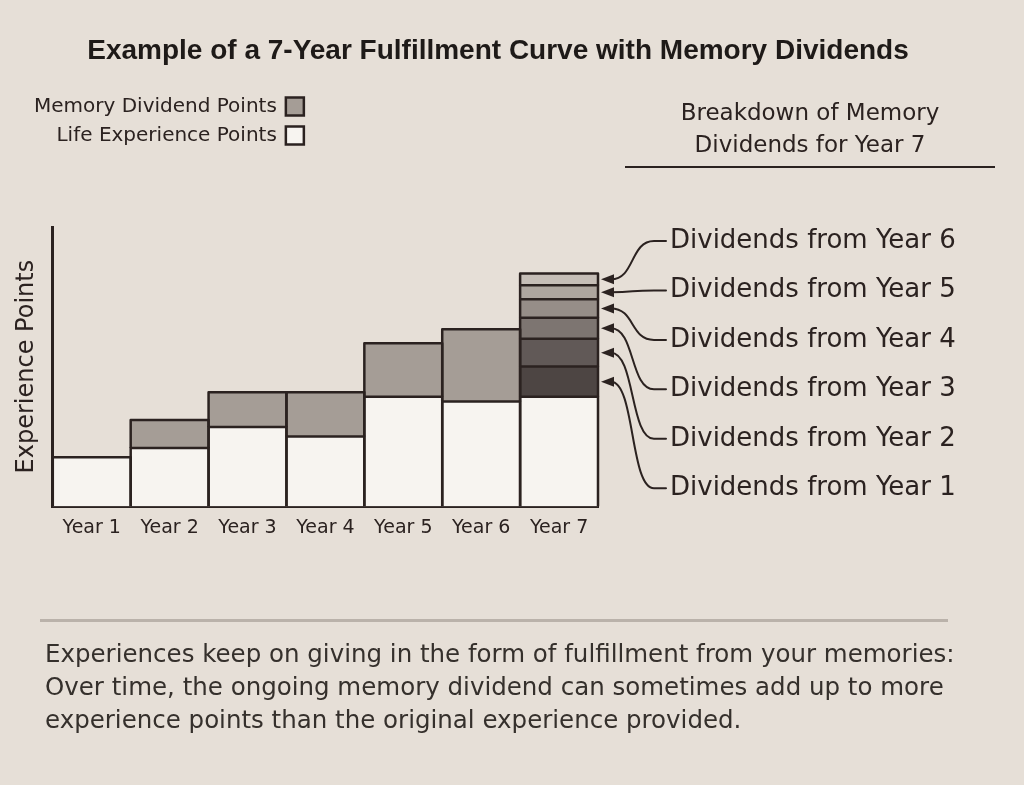  What do you see at coordinates (169, 525) in the screenshot?
I see `x-tick-label: Year 2` at bounding box center [169, 525].